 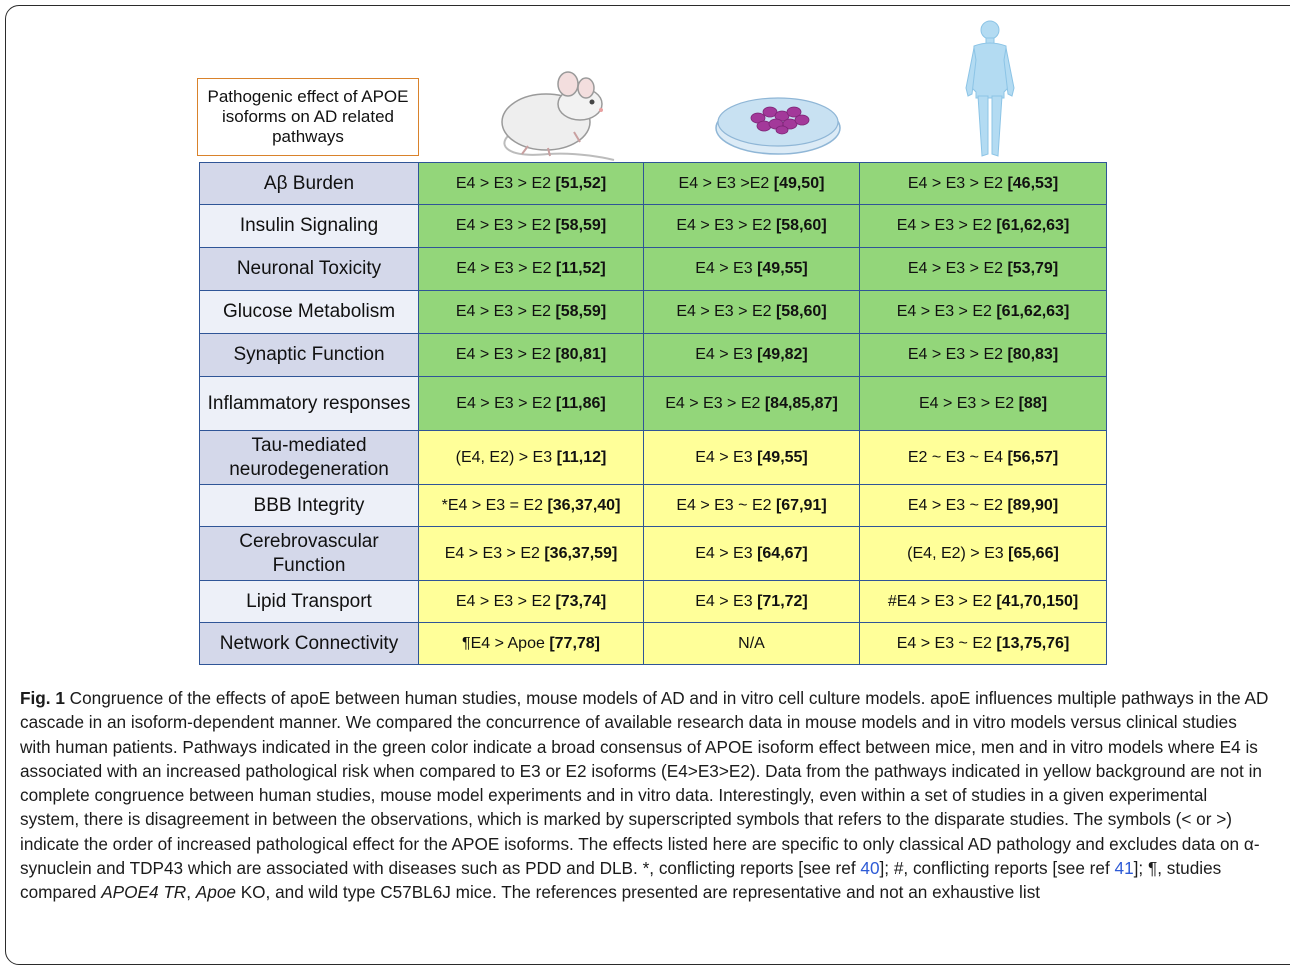 What do you see at coordinates (1033, 553) in the screenshot?
I see `reference-numbers: [65,66]` at bounding box center [1033, 553].